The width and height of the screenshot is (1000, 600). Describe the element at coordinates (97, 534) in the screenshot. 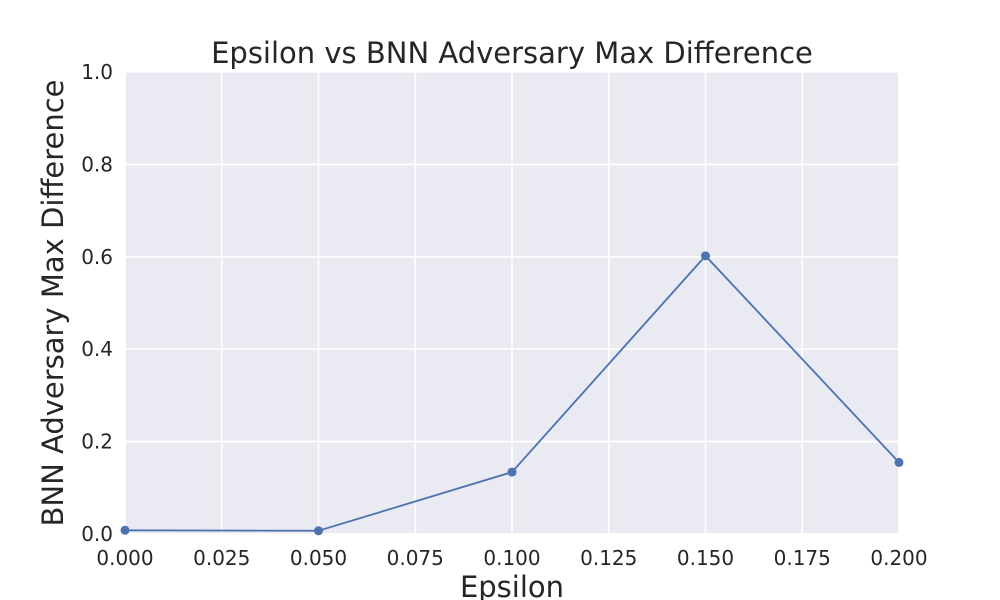

I see `y-tick-label: 0.0` at that location.